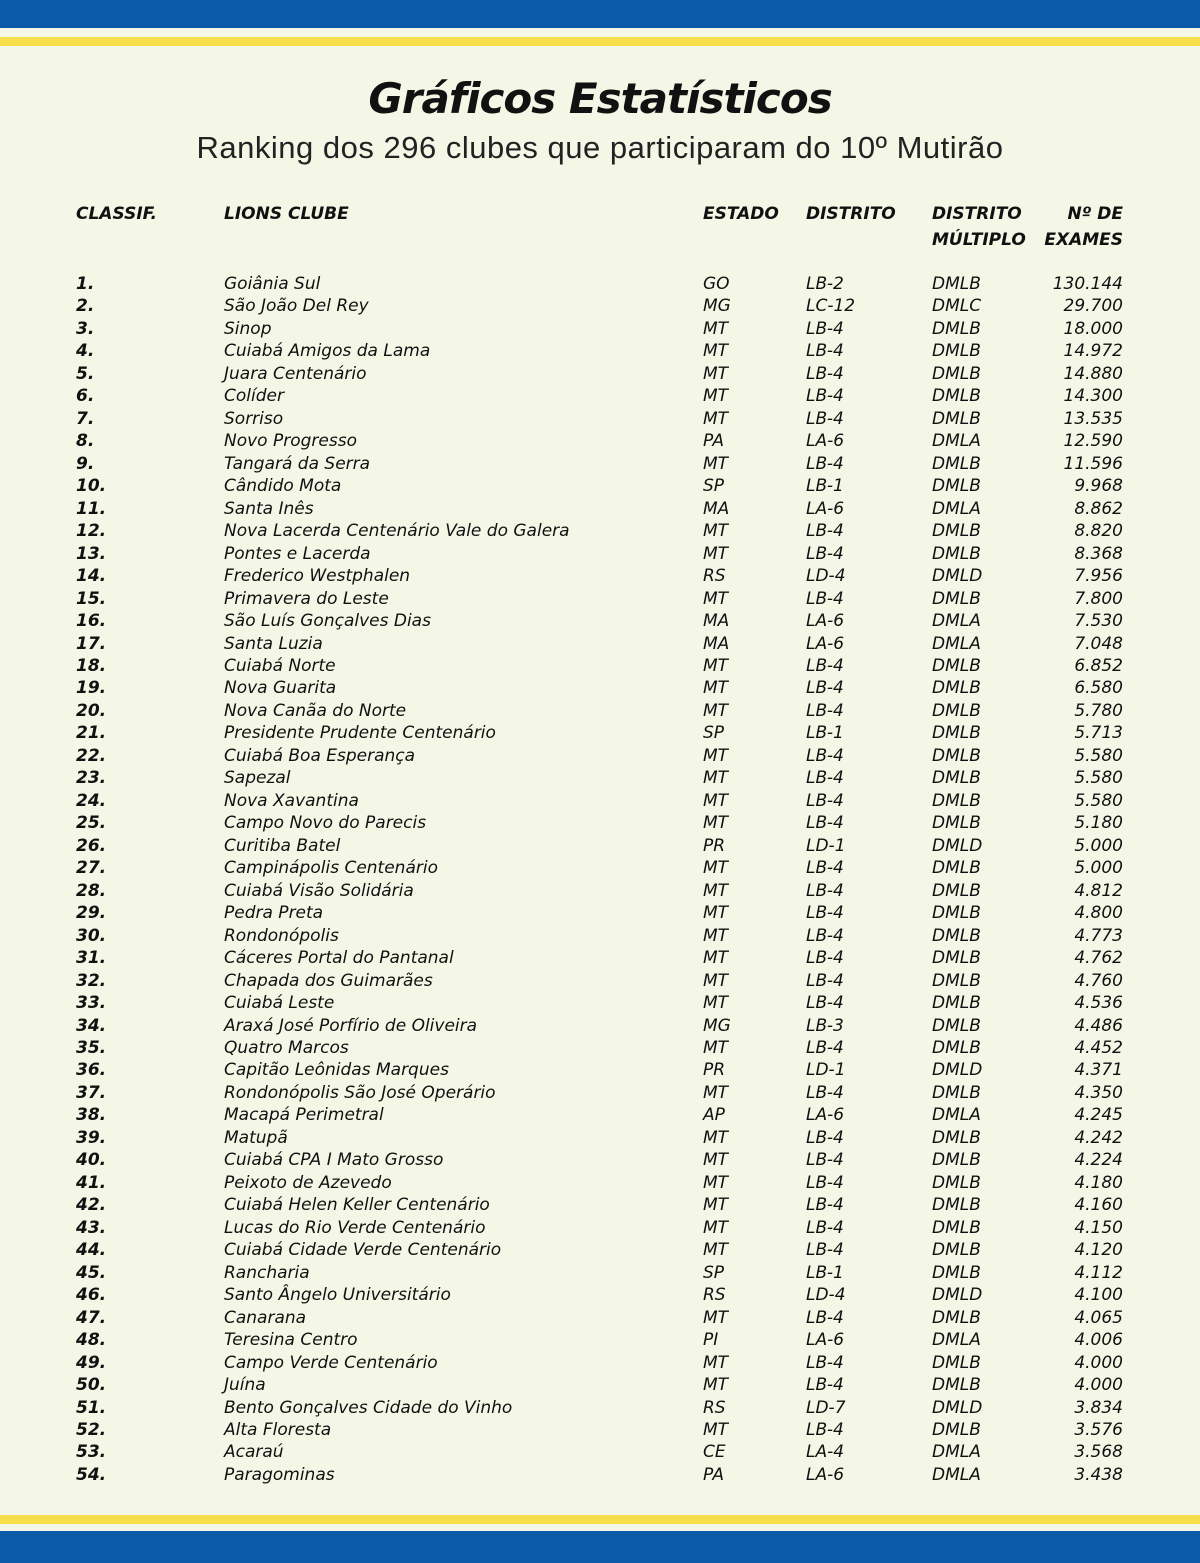 Image resolution: width=1200 pixels, height=1563 pixels. Describe the element at coordinates (280, 688) in the screenshot. I see `table-cell: Nova Guarita` at that location.